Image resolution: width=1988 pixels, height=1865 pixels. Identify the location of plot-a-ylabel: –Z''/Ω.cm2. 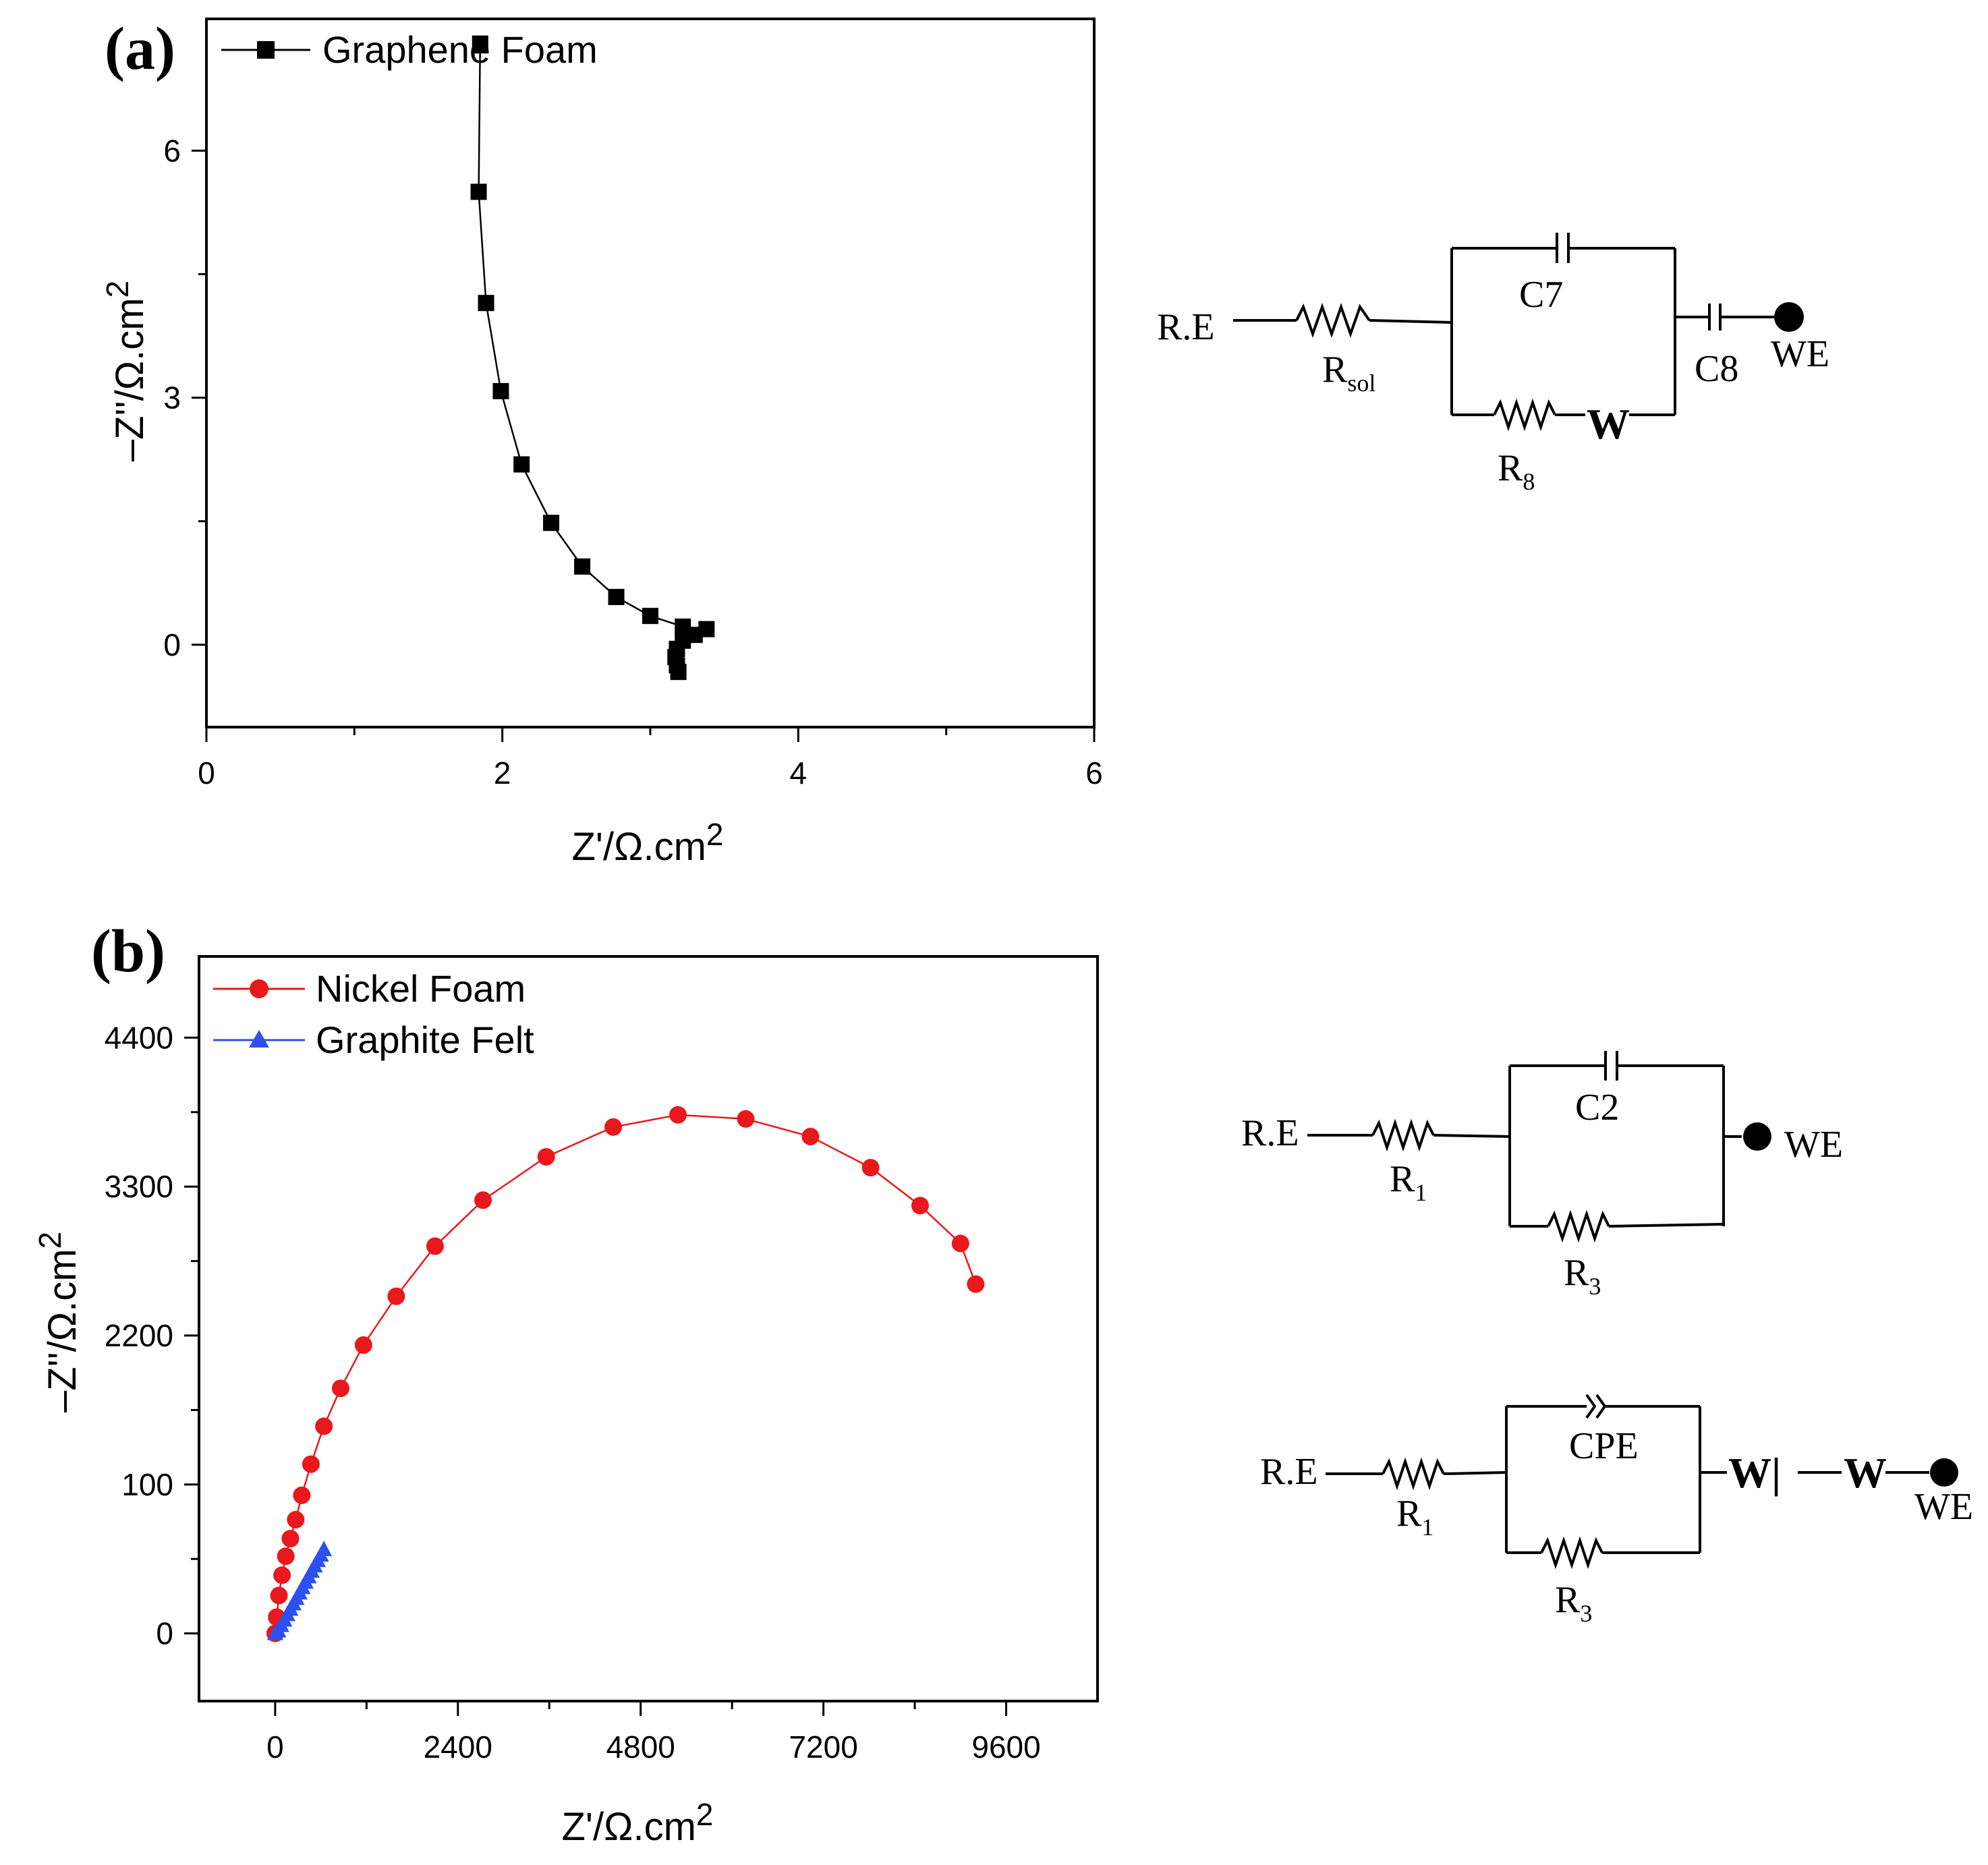
(126, 371).